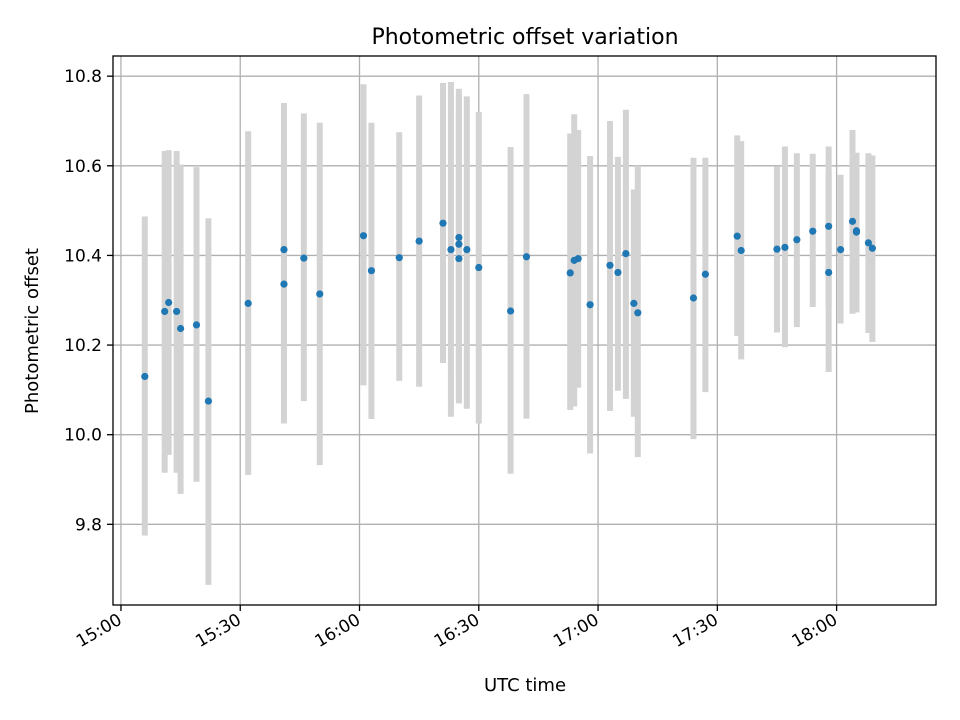 This screenshot has width=960, height=720. I want to click on y-tick-label: 9.8, so click(88, 525).